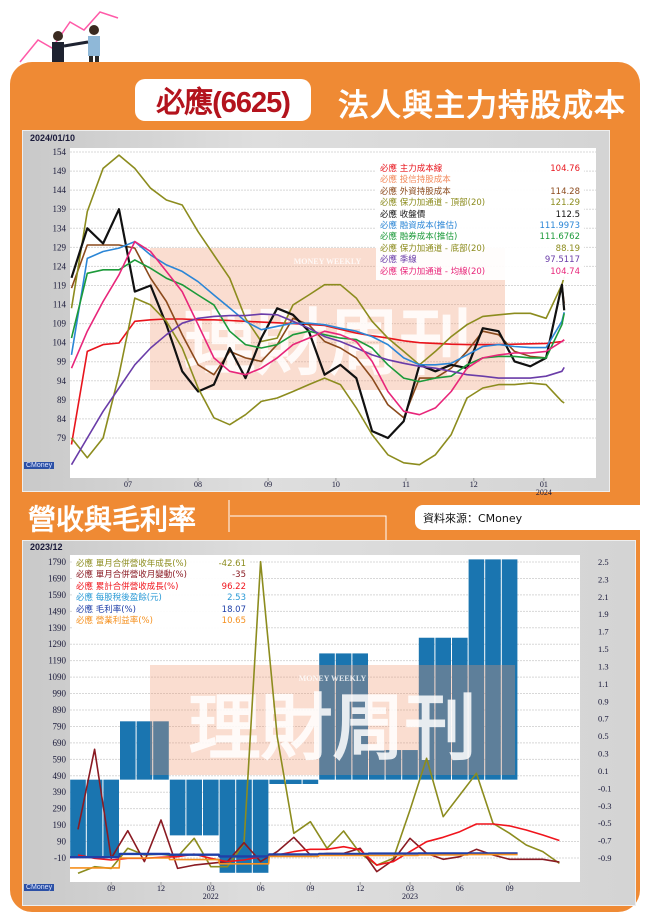 The width and height of the screenshot is (650, 914). Describe the element at coordinates (603, 754) in the screenshot. I see `y-right-tick-label: 0.3` at that location.